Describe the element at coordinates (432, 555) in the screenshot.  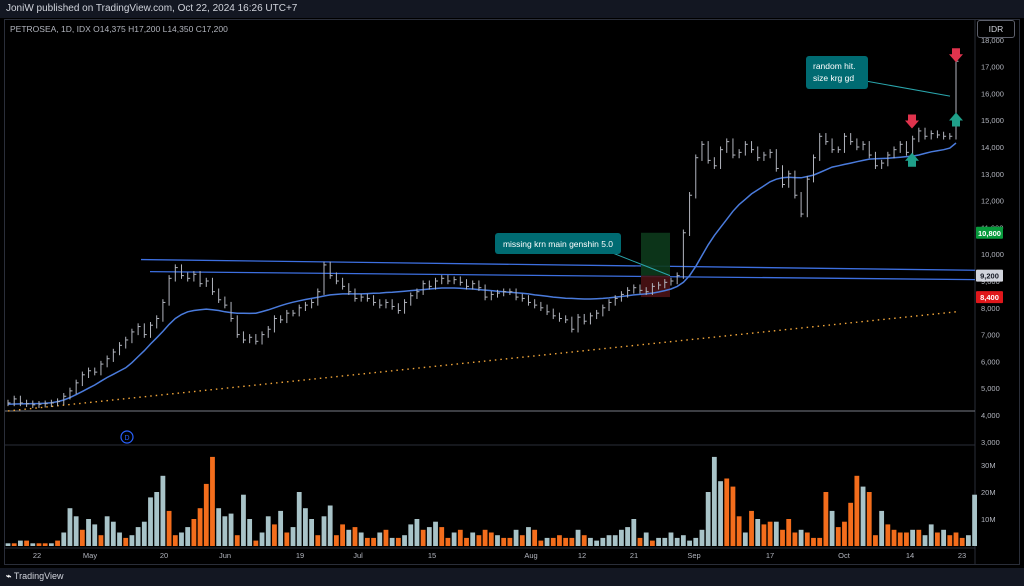
I see `time-tick-label: 15` at that location.